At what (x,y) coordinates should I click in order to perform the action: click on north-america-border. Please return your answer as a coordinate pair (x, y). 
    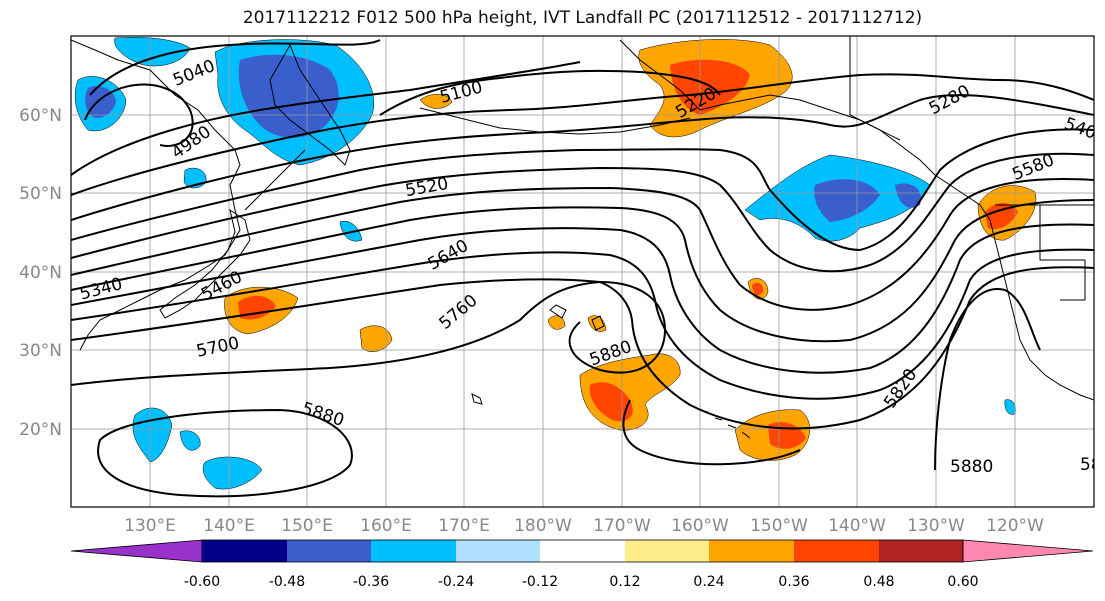
    Looking at the image, I should click on (875, 88).